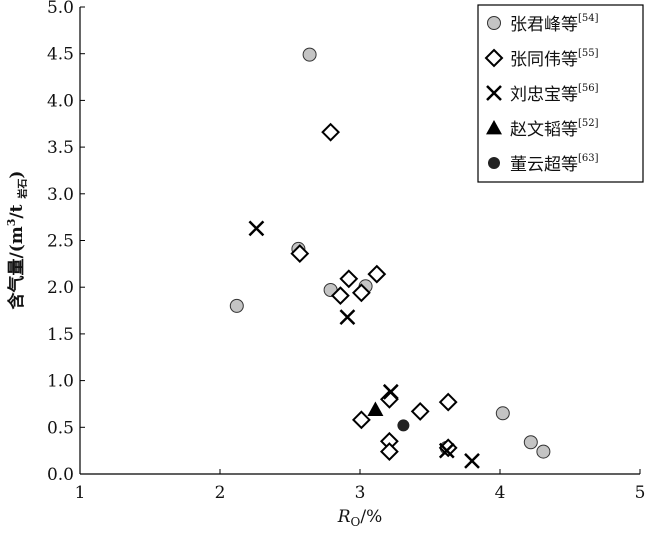 This screenshot has height=534, width=650. Describe the element at coordinates (360, 493) in the screenshot. I see `x-tick-label: 3` at that location.